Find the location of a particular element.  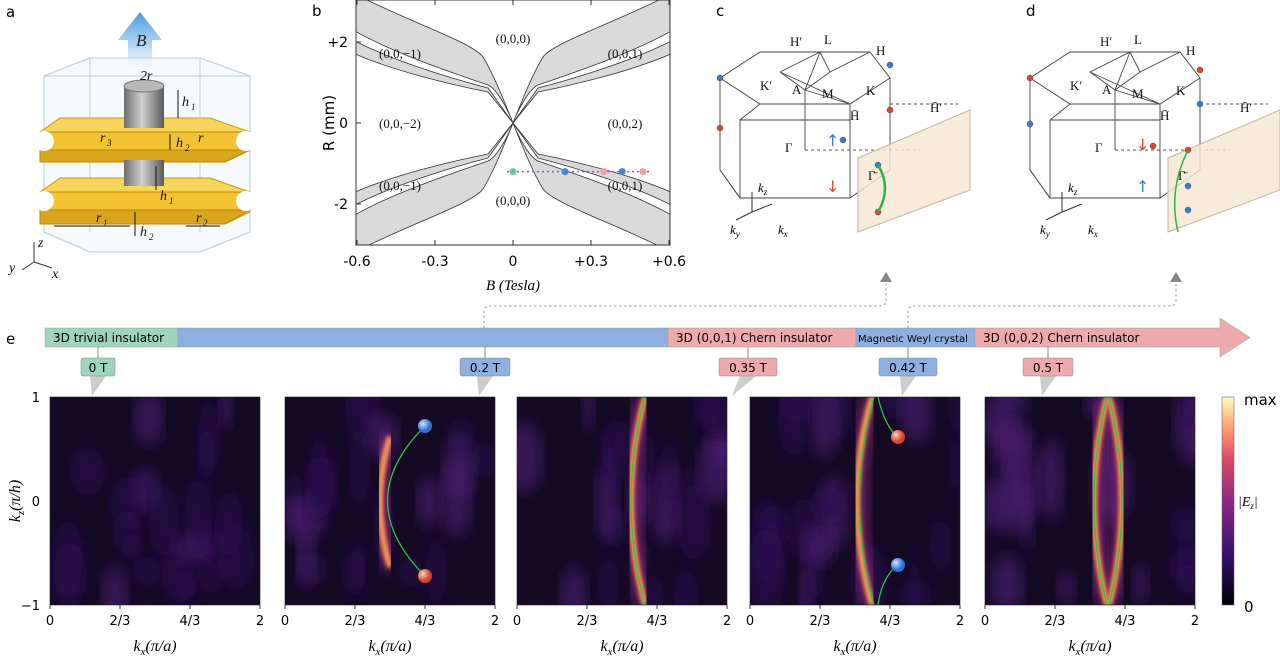

xlabel-b: B (Tesla) is located at coordinates (513, 286).